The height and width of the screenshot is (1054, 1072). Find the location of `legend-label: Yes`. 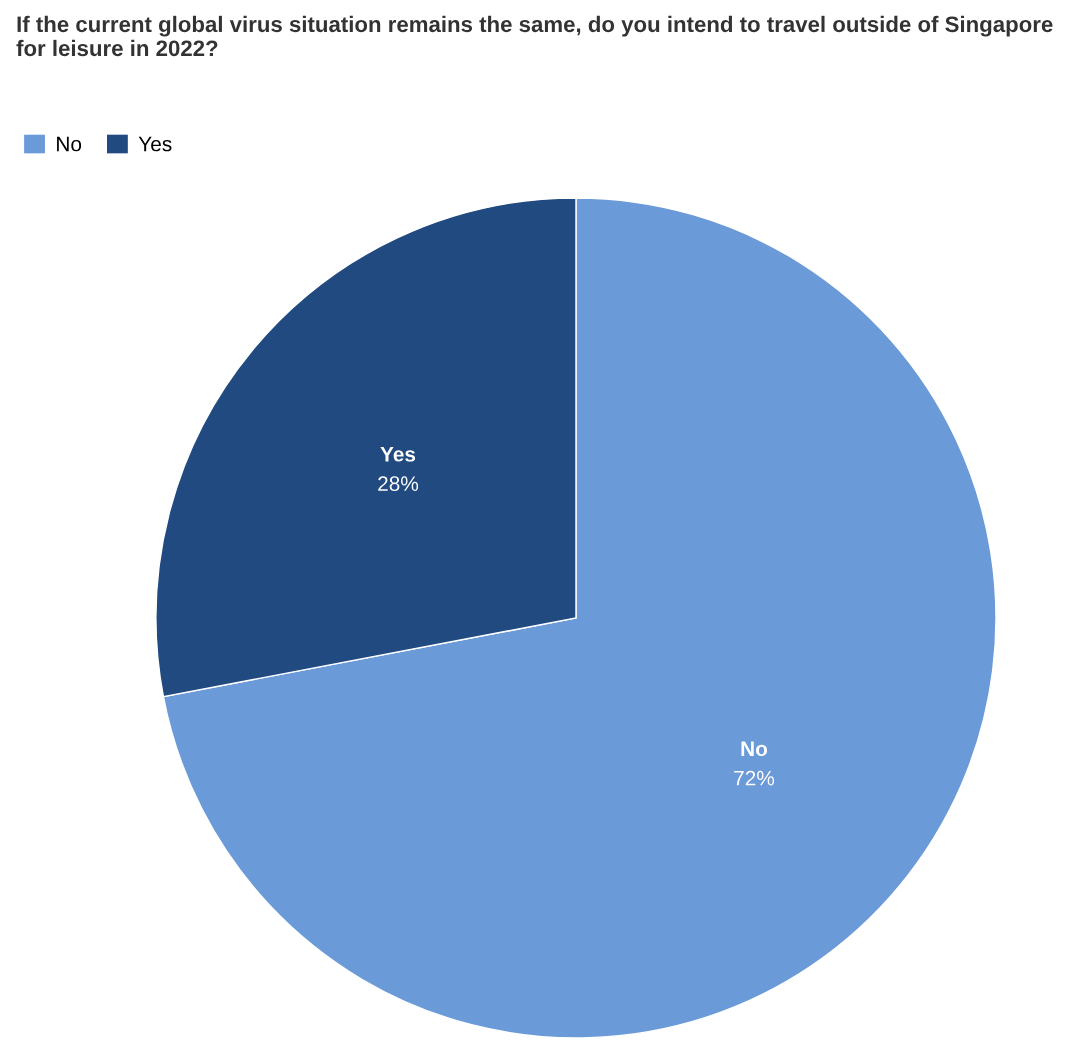

legend-label: Yes is located at coordinates (155, 144).